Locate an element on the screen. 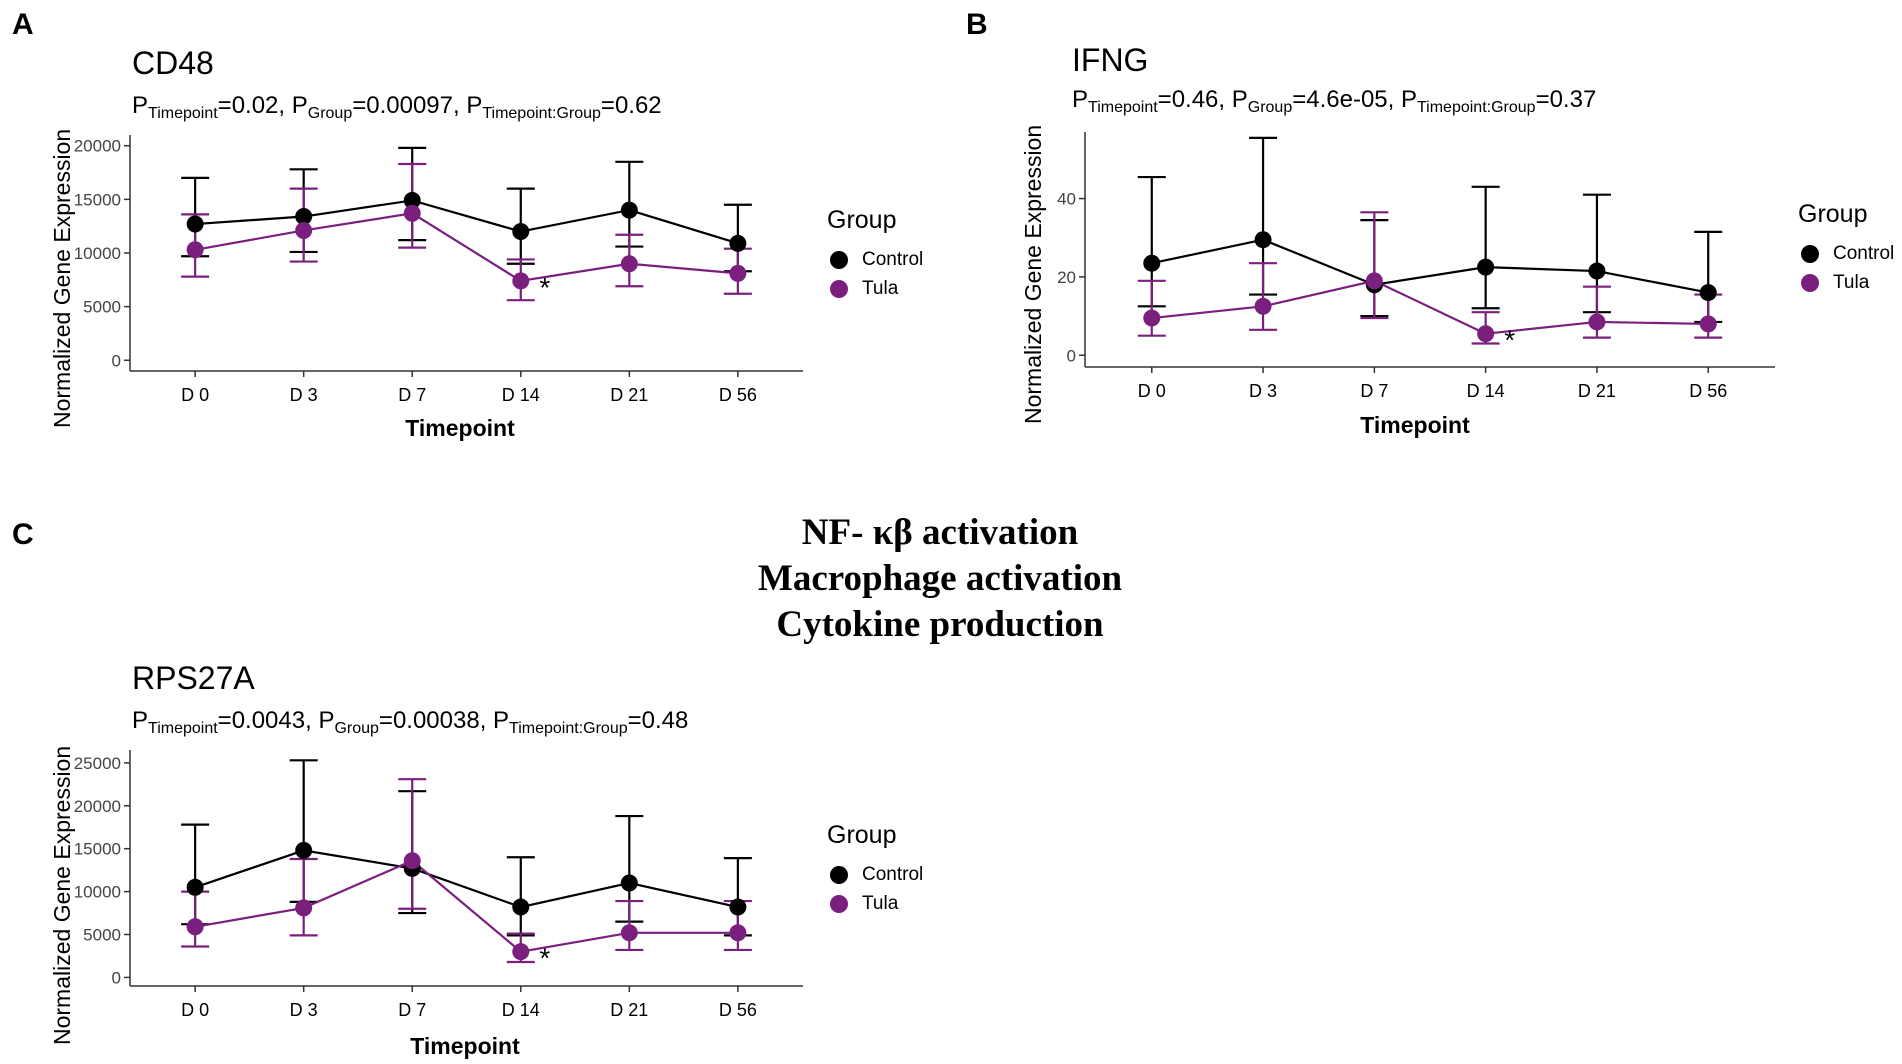 This screenshot has width=1902, height=1064. pathway-line-1: NF- κβ activation is located at coordinates (940, 532).